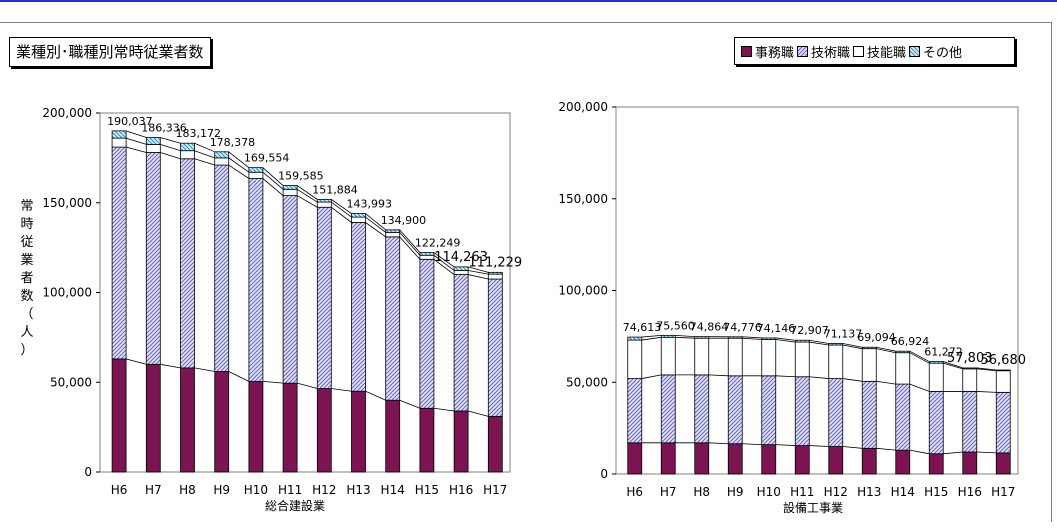 The image size is (1057, 530). What do you see at coordinates (813, 507) in the screenshot?
I see `x-axis-title: 設備工事業` at bounding box center [813, 507].